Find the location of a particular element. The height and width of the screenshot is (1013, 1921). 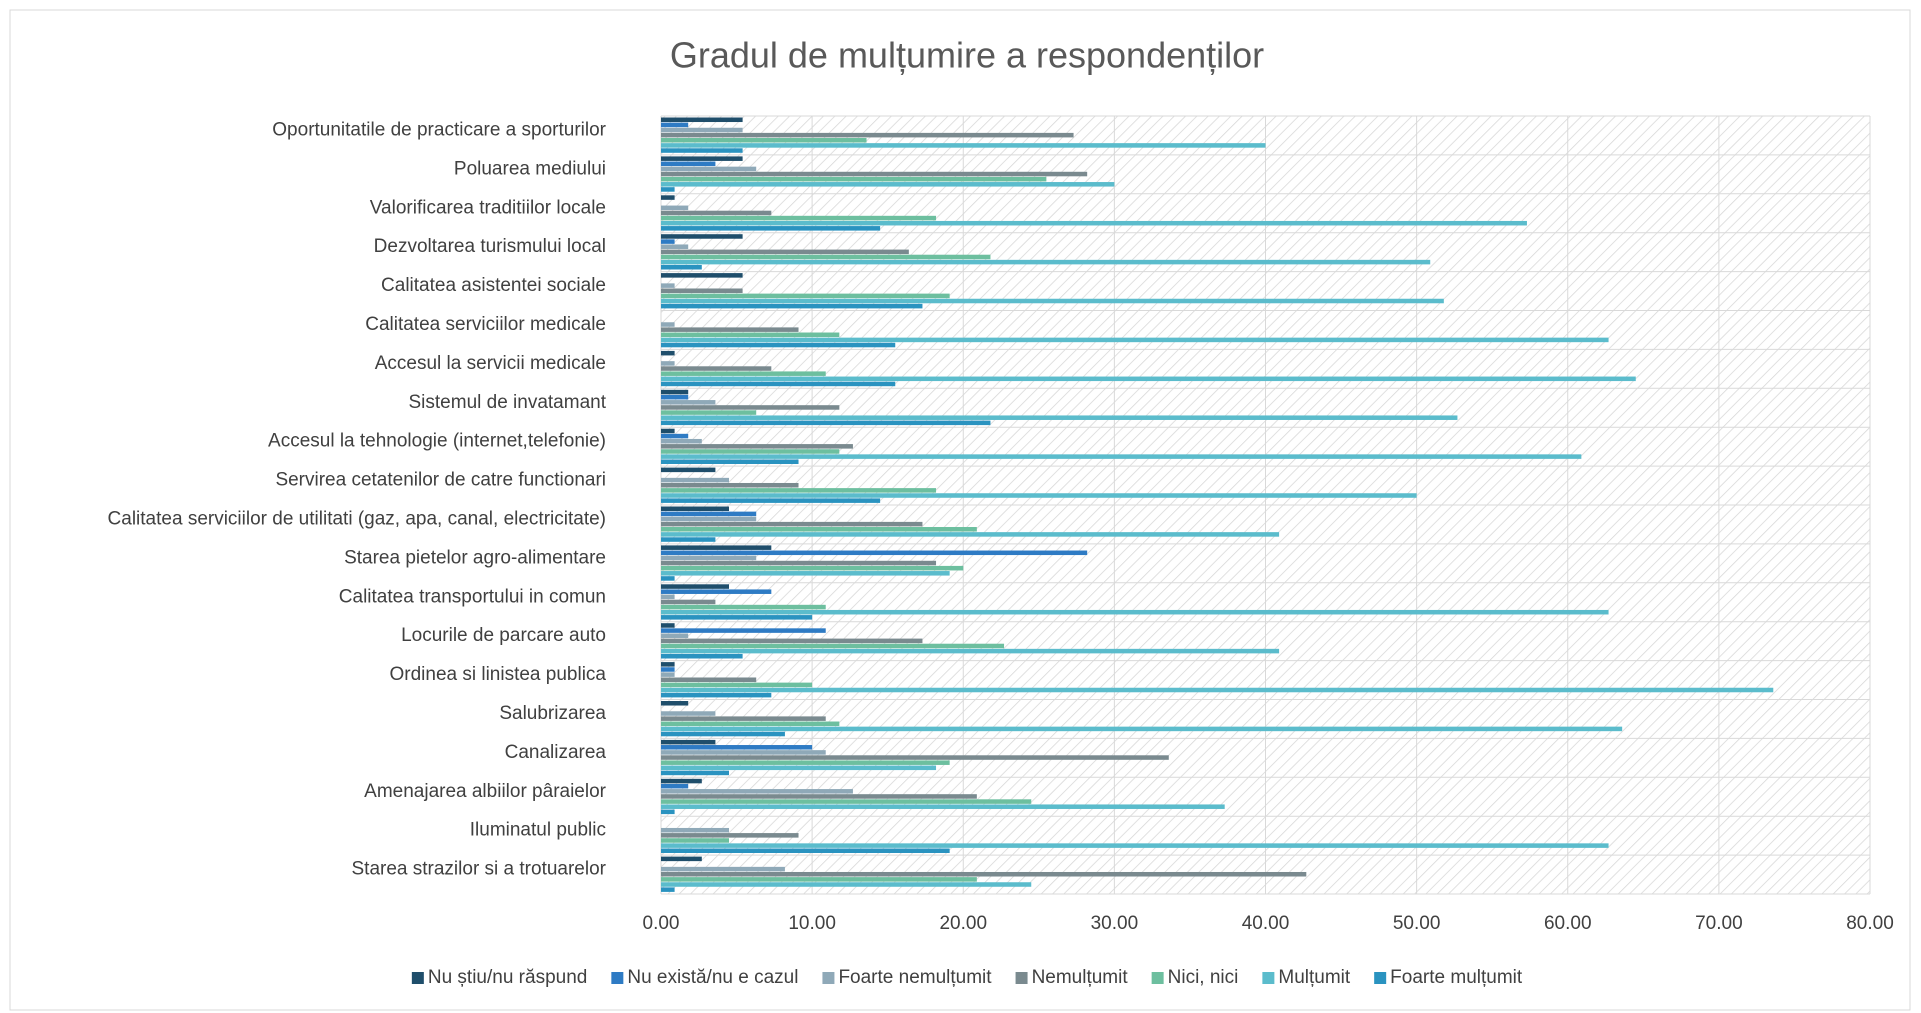

x-tick-label: 20.00 is located at coordinates (963, 923).